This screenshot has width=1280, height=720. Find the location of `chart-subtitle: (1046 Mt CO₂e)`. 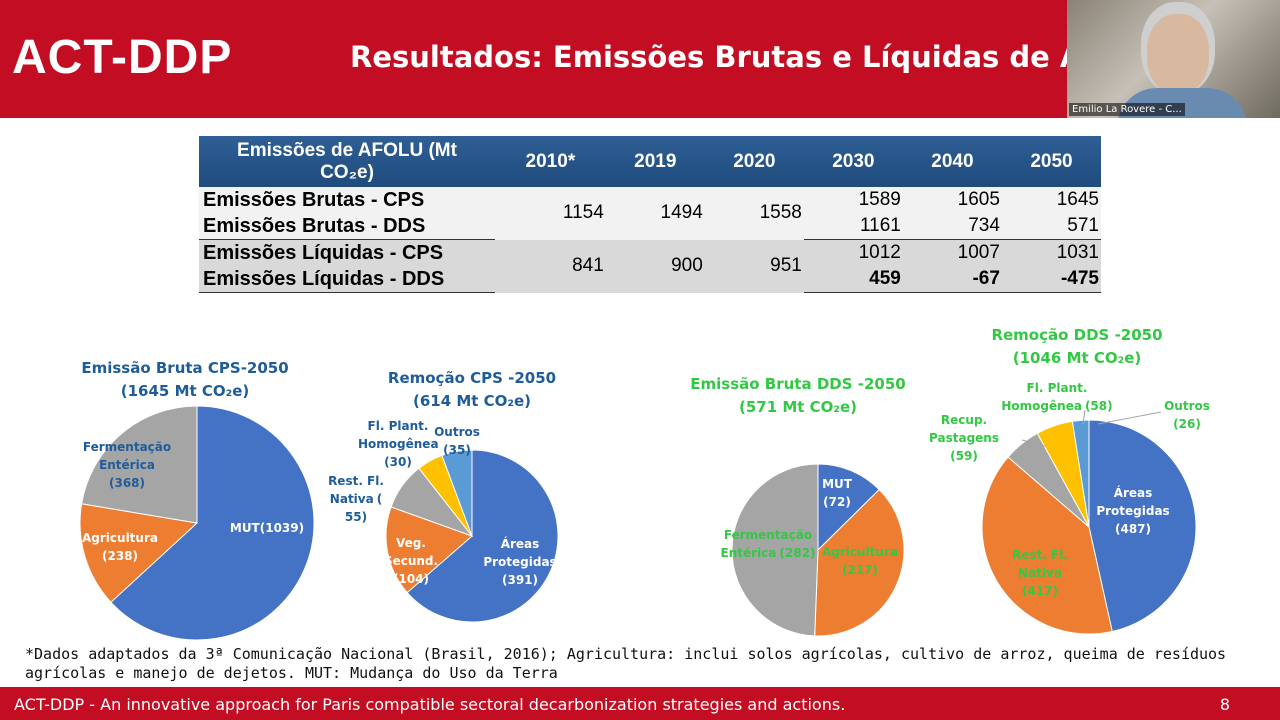

chart-subtitle: (1046 Mt CO₂e) is located at coordinates (1077, 358).